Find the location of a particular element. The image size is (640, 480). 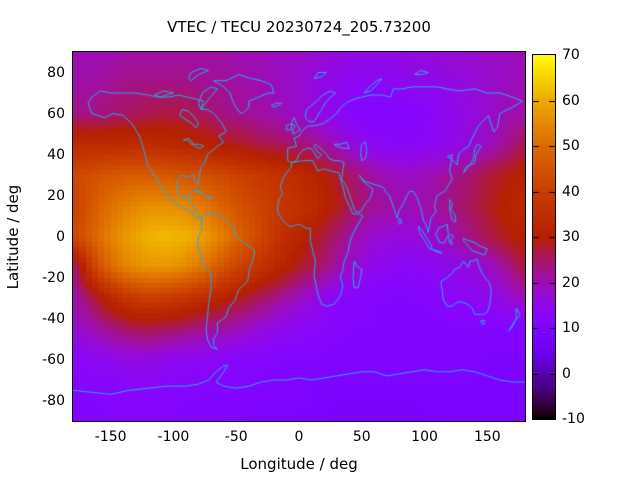

y-axis-tick-label: 40 is located at coordinates (56, 154).